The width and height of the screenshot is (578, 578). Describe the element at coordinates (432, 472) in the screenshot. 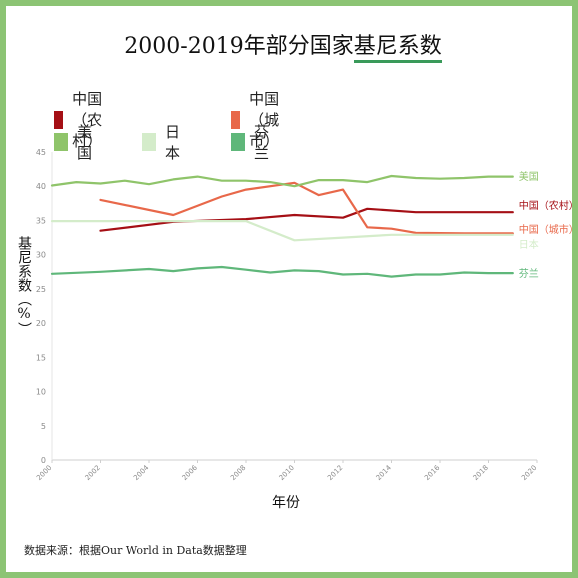

I see `x-tick-label: 2016` at that location.